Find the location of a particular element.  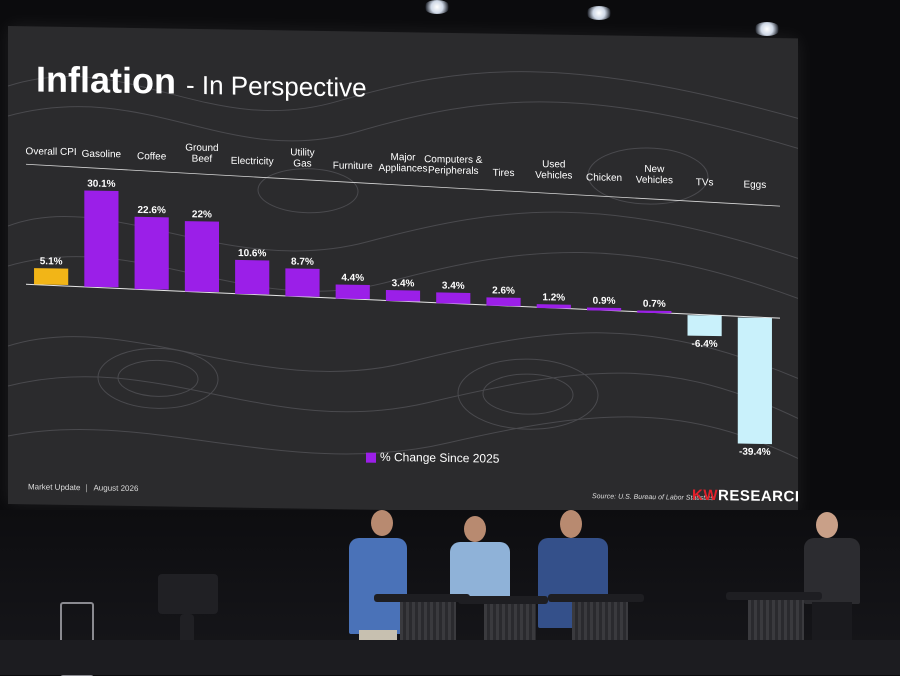

brand-logo: KWRESEARCH is located at coordinates (745, 496).